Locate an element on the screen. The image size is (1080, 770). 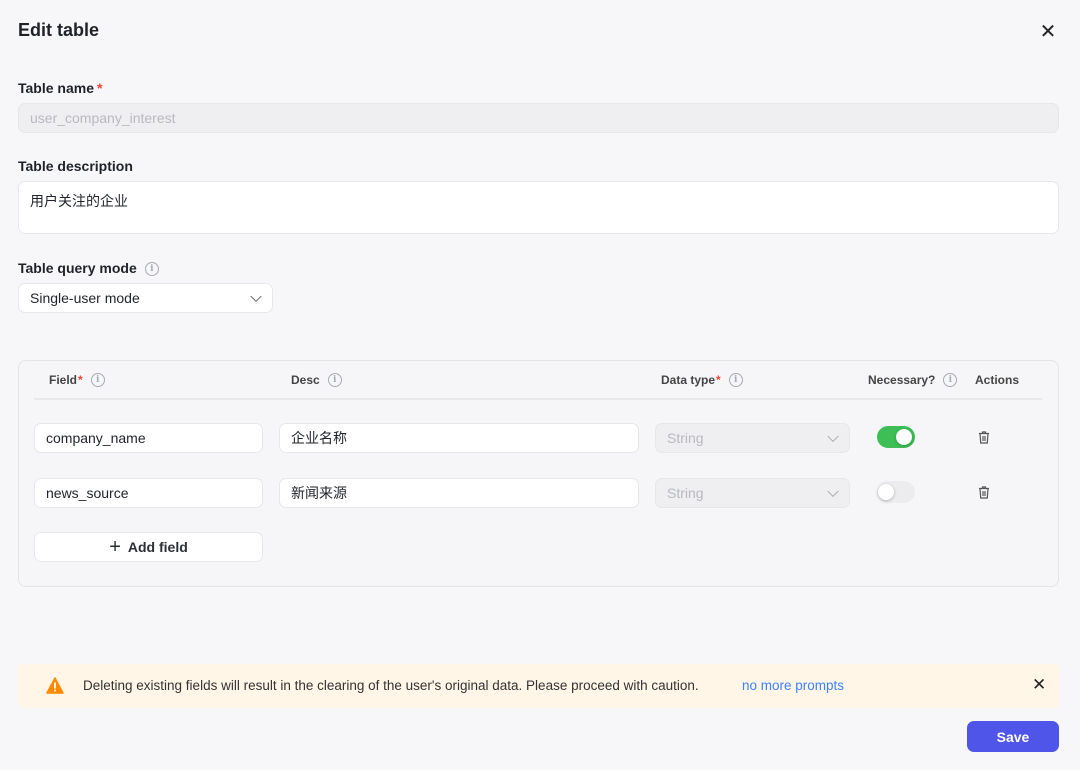
field-name-input: news_source is located at coordinates (148, 493).